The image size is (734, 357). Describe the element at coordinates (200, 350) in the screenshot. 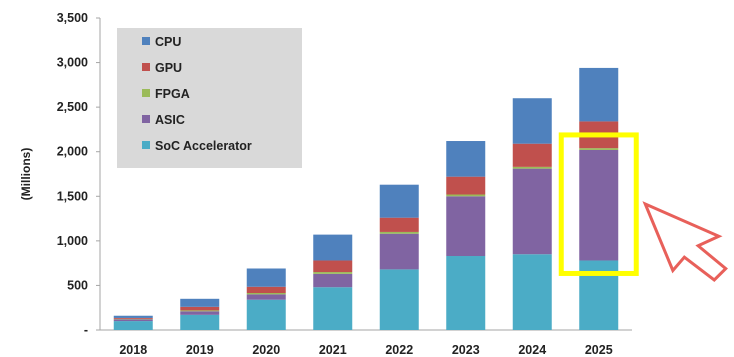

I see `x-tick-label: 2019` at that location.